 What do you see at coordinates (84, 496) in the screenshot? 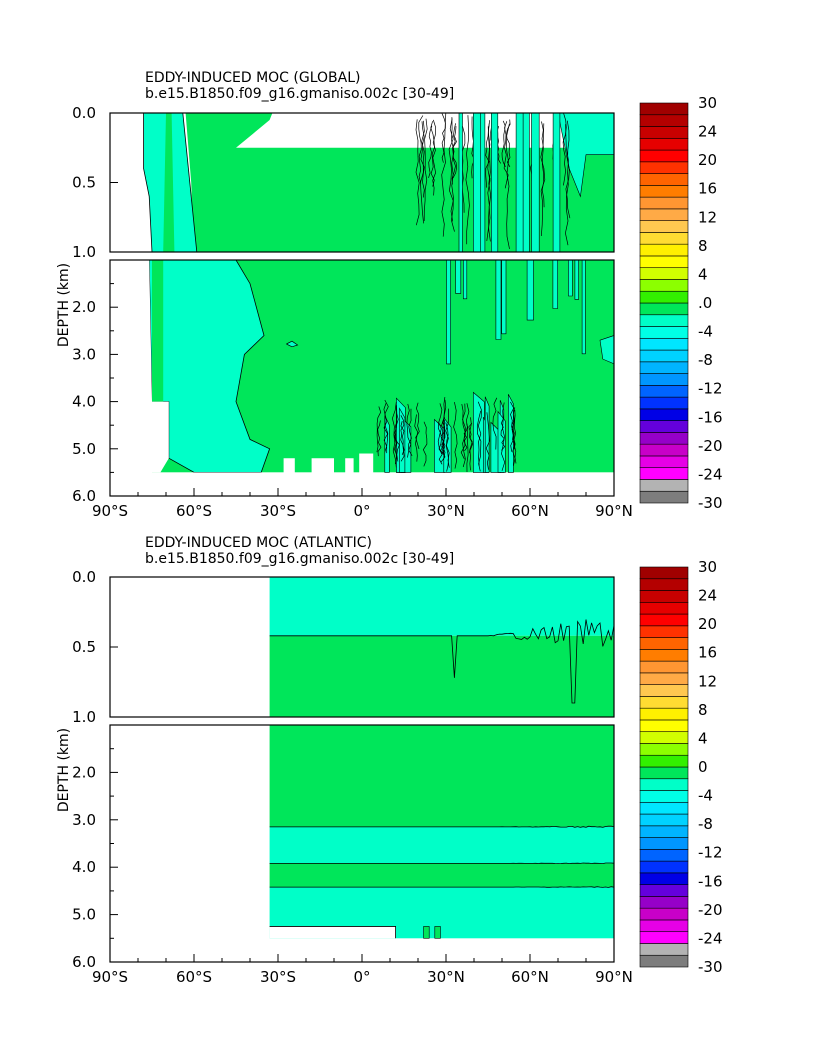
I see `y-tick-label: 6.0` at bounding box center [84, 496].